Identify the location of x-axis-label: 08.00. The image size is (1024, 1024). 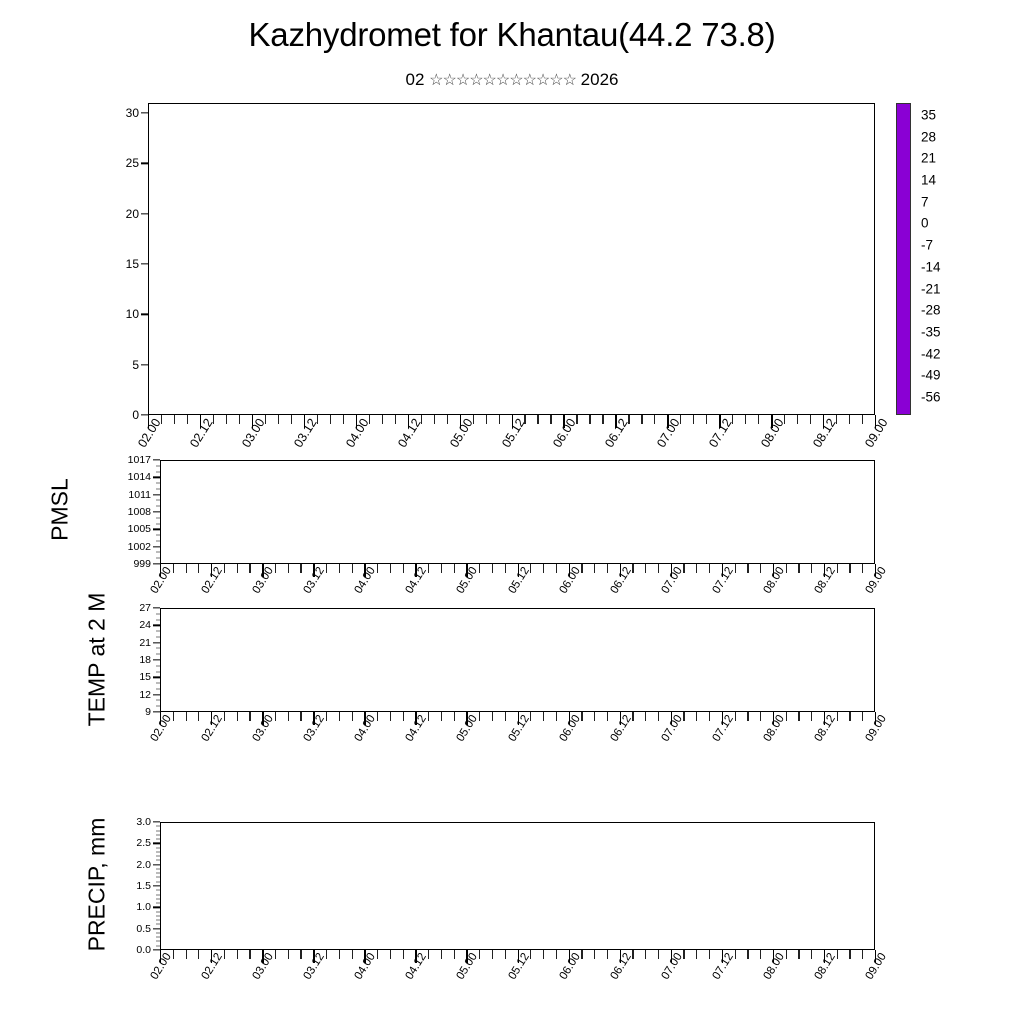
(774, 728).